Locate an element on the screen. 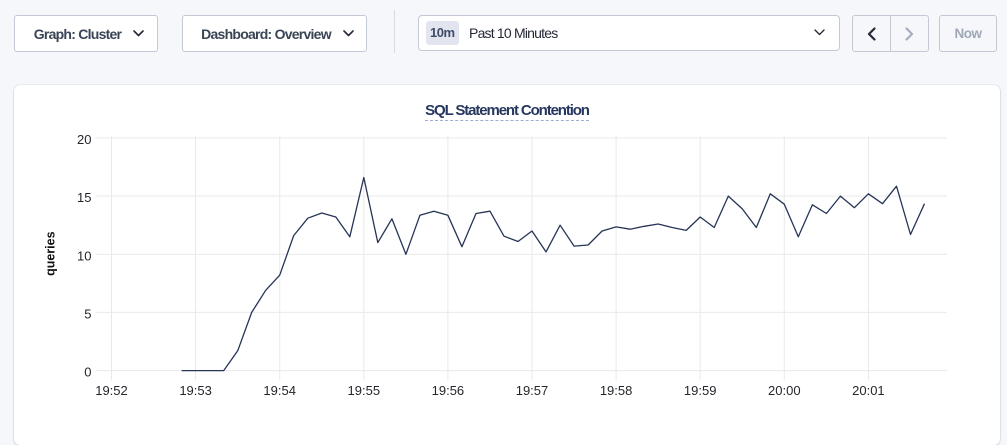  svg-text: 19:59 is located at coordinates (700, 390).